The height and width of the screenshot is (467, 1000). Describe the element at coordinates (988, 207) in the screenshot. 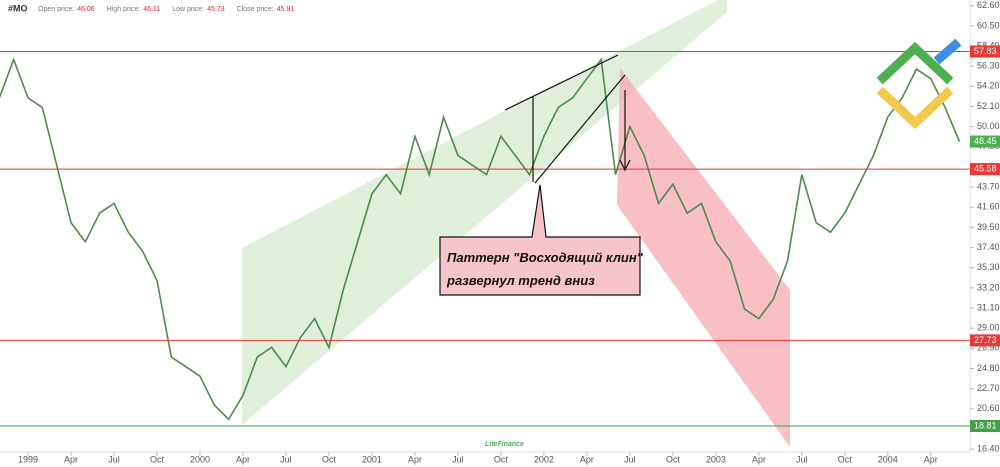

I see `y-tick-label: 41.60` at that location.